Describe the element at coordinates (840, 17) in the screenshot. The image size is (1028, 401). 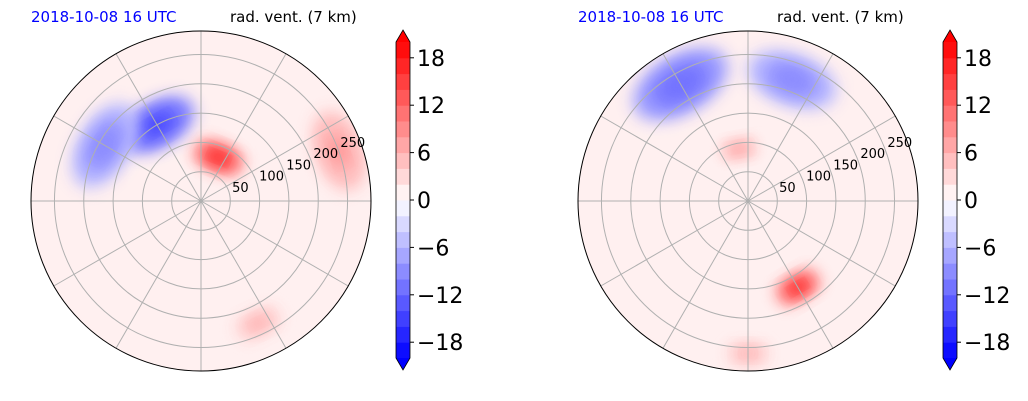
I see `variable-title-right: rad. vent. (7 km)` at that location.